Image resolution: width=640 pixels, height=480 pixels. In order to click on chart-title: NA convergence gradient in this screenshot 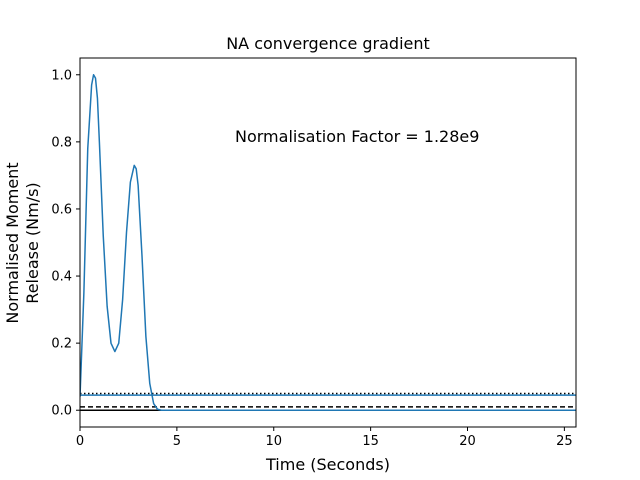, I will do `click(328, 43)`.